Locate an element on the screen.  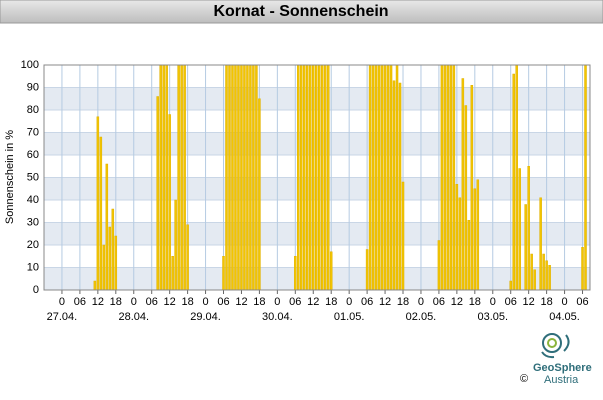
brand-sub: Austria is located at coordinates (561, 380).